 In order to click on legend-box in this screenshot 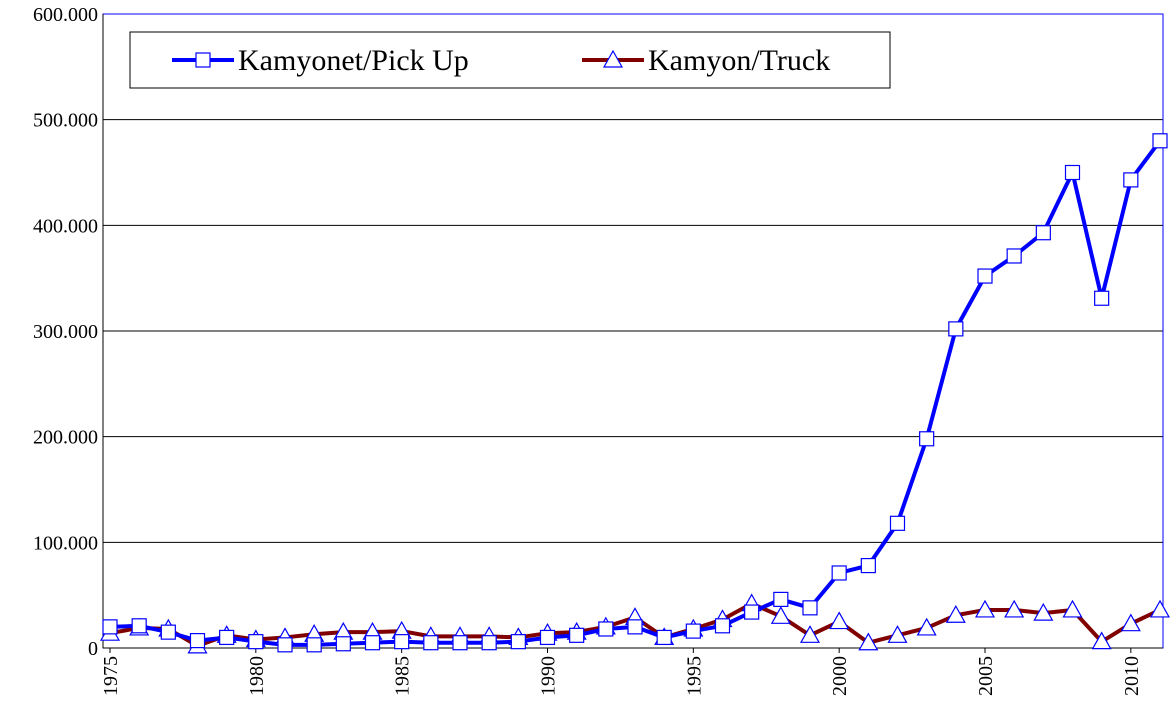, I will do `click(510, 60)`.